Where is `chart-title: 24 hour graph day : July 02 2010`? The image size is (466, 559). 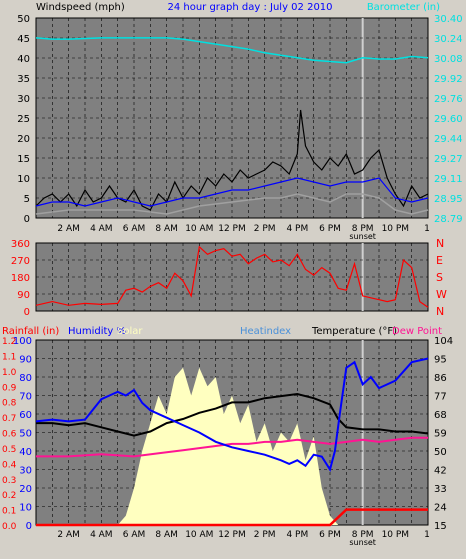 chart-title: 24 hour graph day : July 02 2010 is located at coordinates (249, 7).